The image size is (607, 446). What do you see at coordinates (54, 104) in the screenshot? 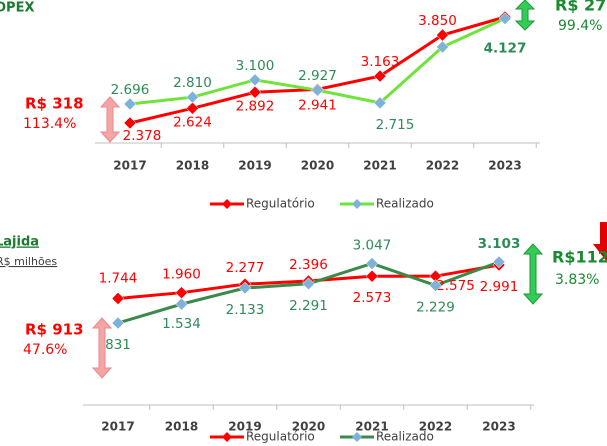
I see `gap-amount: R$ 318` at bounding box center [54, 104].